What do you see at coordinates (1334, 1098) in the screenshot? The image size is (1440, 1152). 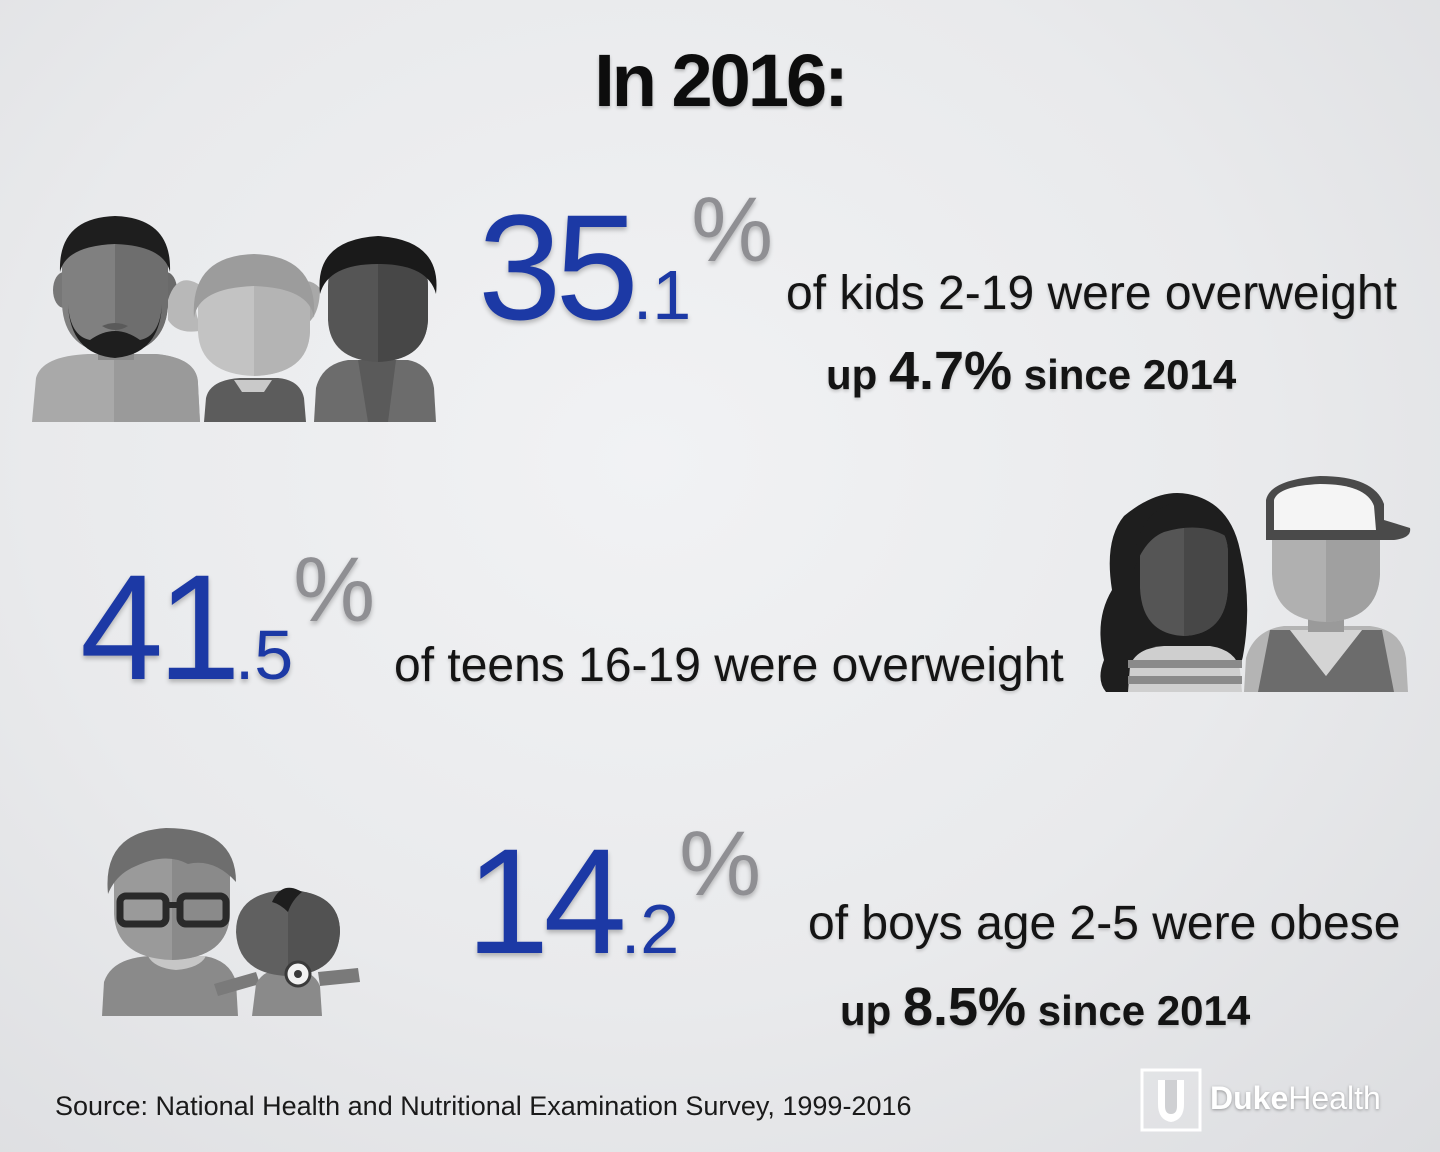 I see `logo-word-regular: Health` at bounding box center [1334, 1098].